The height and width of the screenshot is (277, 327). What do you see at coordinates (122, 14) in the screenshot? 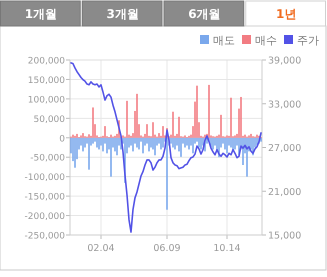
I see `text: 3개월` at bounding box center [122, 14].